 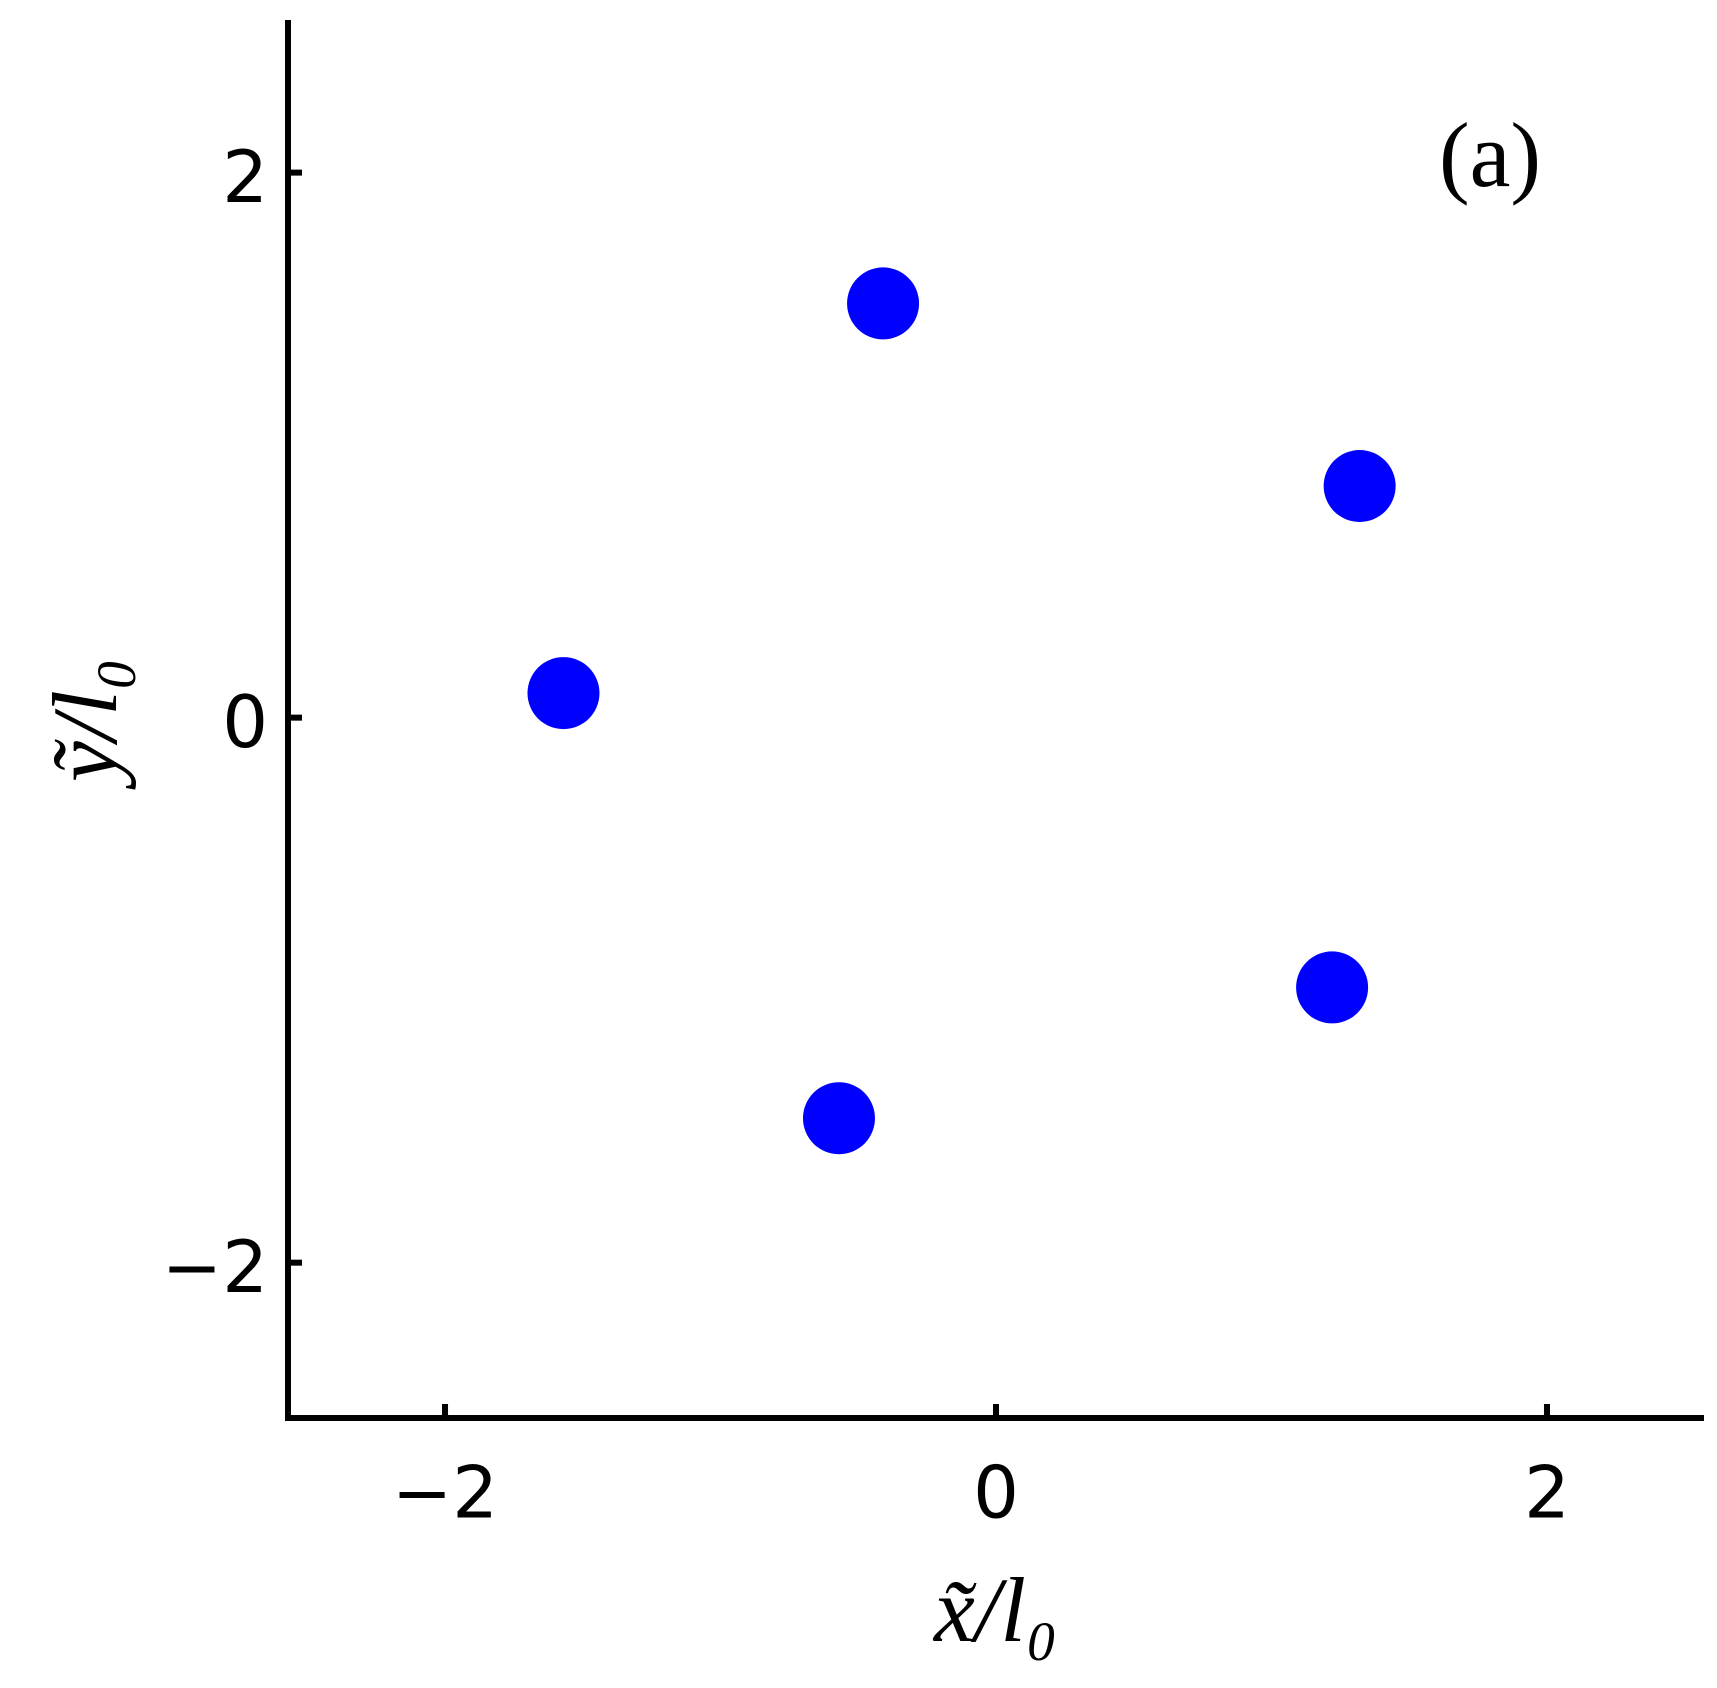 I want to click on x-axis-label: x̃/l₀, so click(x=995, y=1610).